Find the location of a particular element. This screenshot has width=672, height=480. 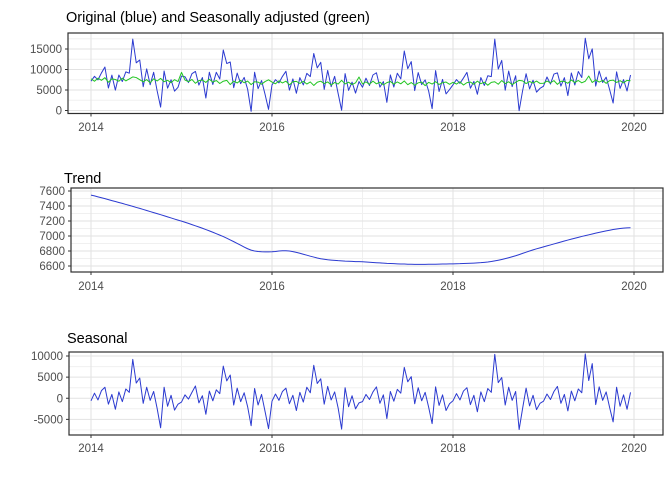

y-tick-label: 6600 is located at coordinates (52, 267).